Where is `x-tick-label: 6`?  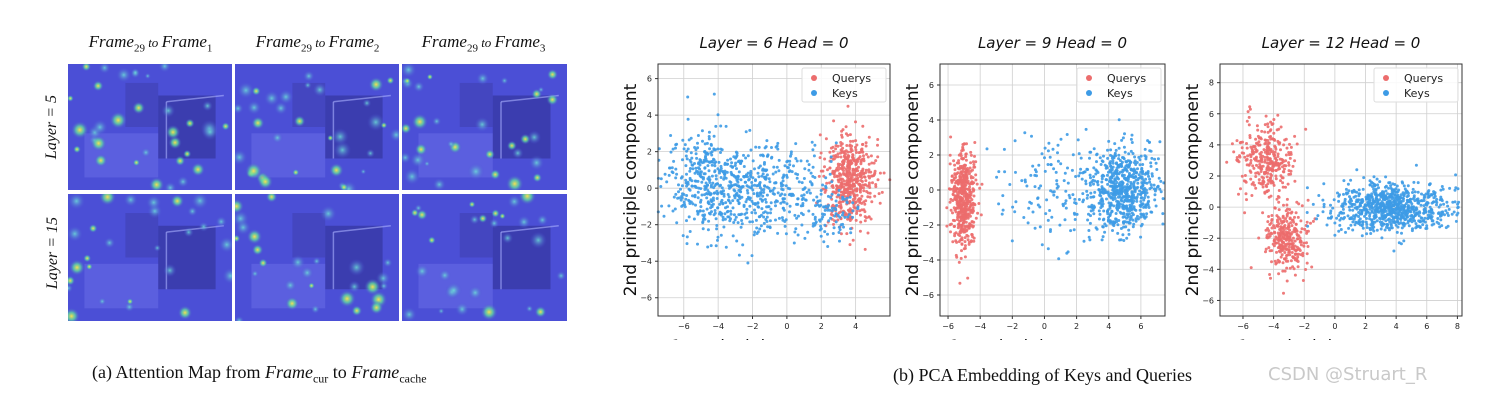 x-tick-label: 6 is located at coordinates (1426, 326).